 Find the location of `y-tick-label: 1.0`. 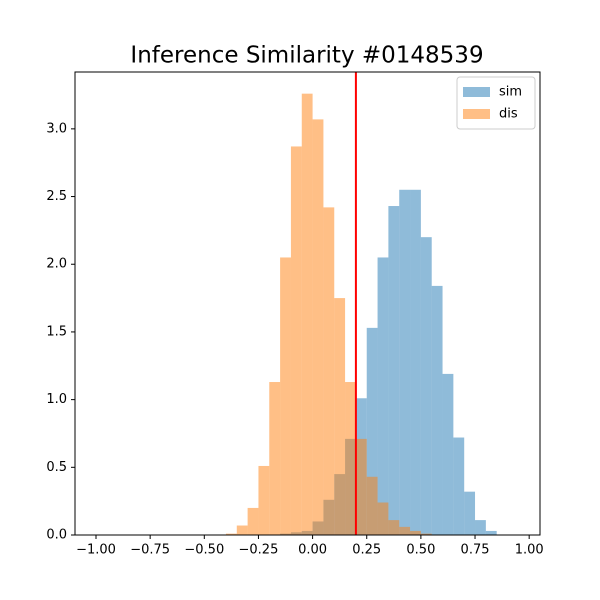

y-tick-label: 1.0 is located at coordinates (56, 399).